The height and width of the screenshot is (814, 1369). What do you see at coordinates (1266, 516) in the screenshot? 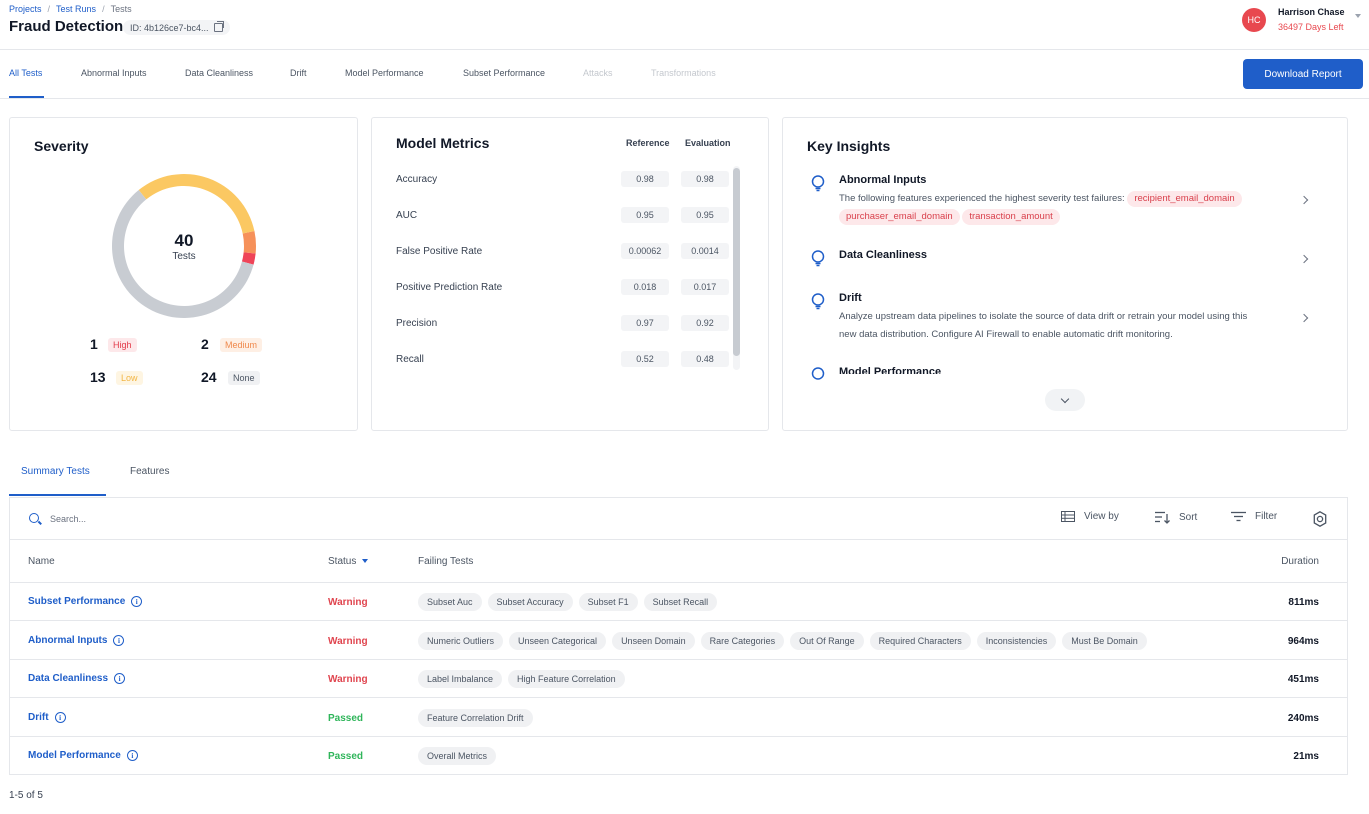
I see `filter-label: Filter` at bounding box center [1266, 516].